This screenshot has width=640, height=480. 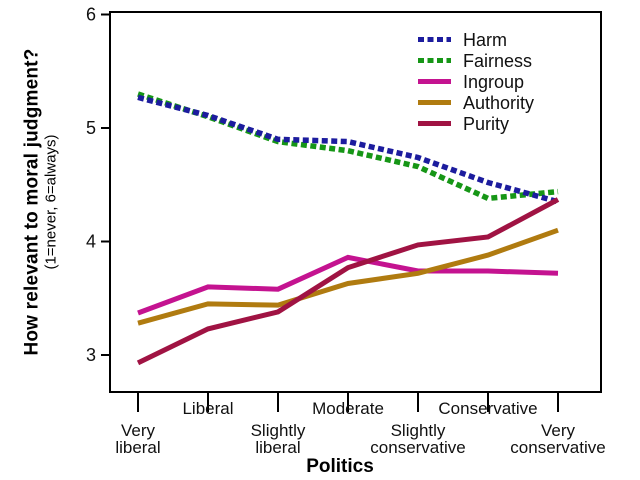 I want to click on y-axis-title-main: How relevant to moral judgment?, so click(x=32, y=202).